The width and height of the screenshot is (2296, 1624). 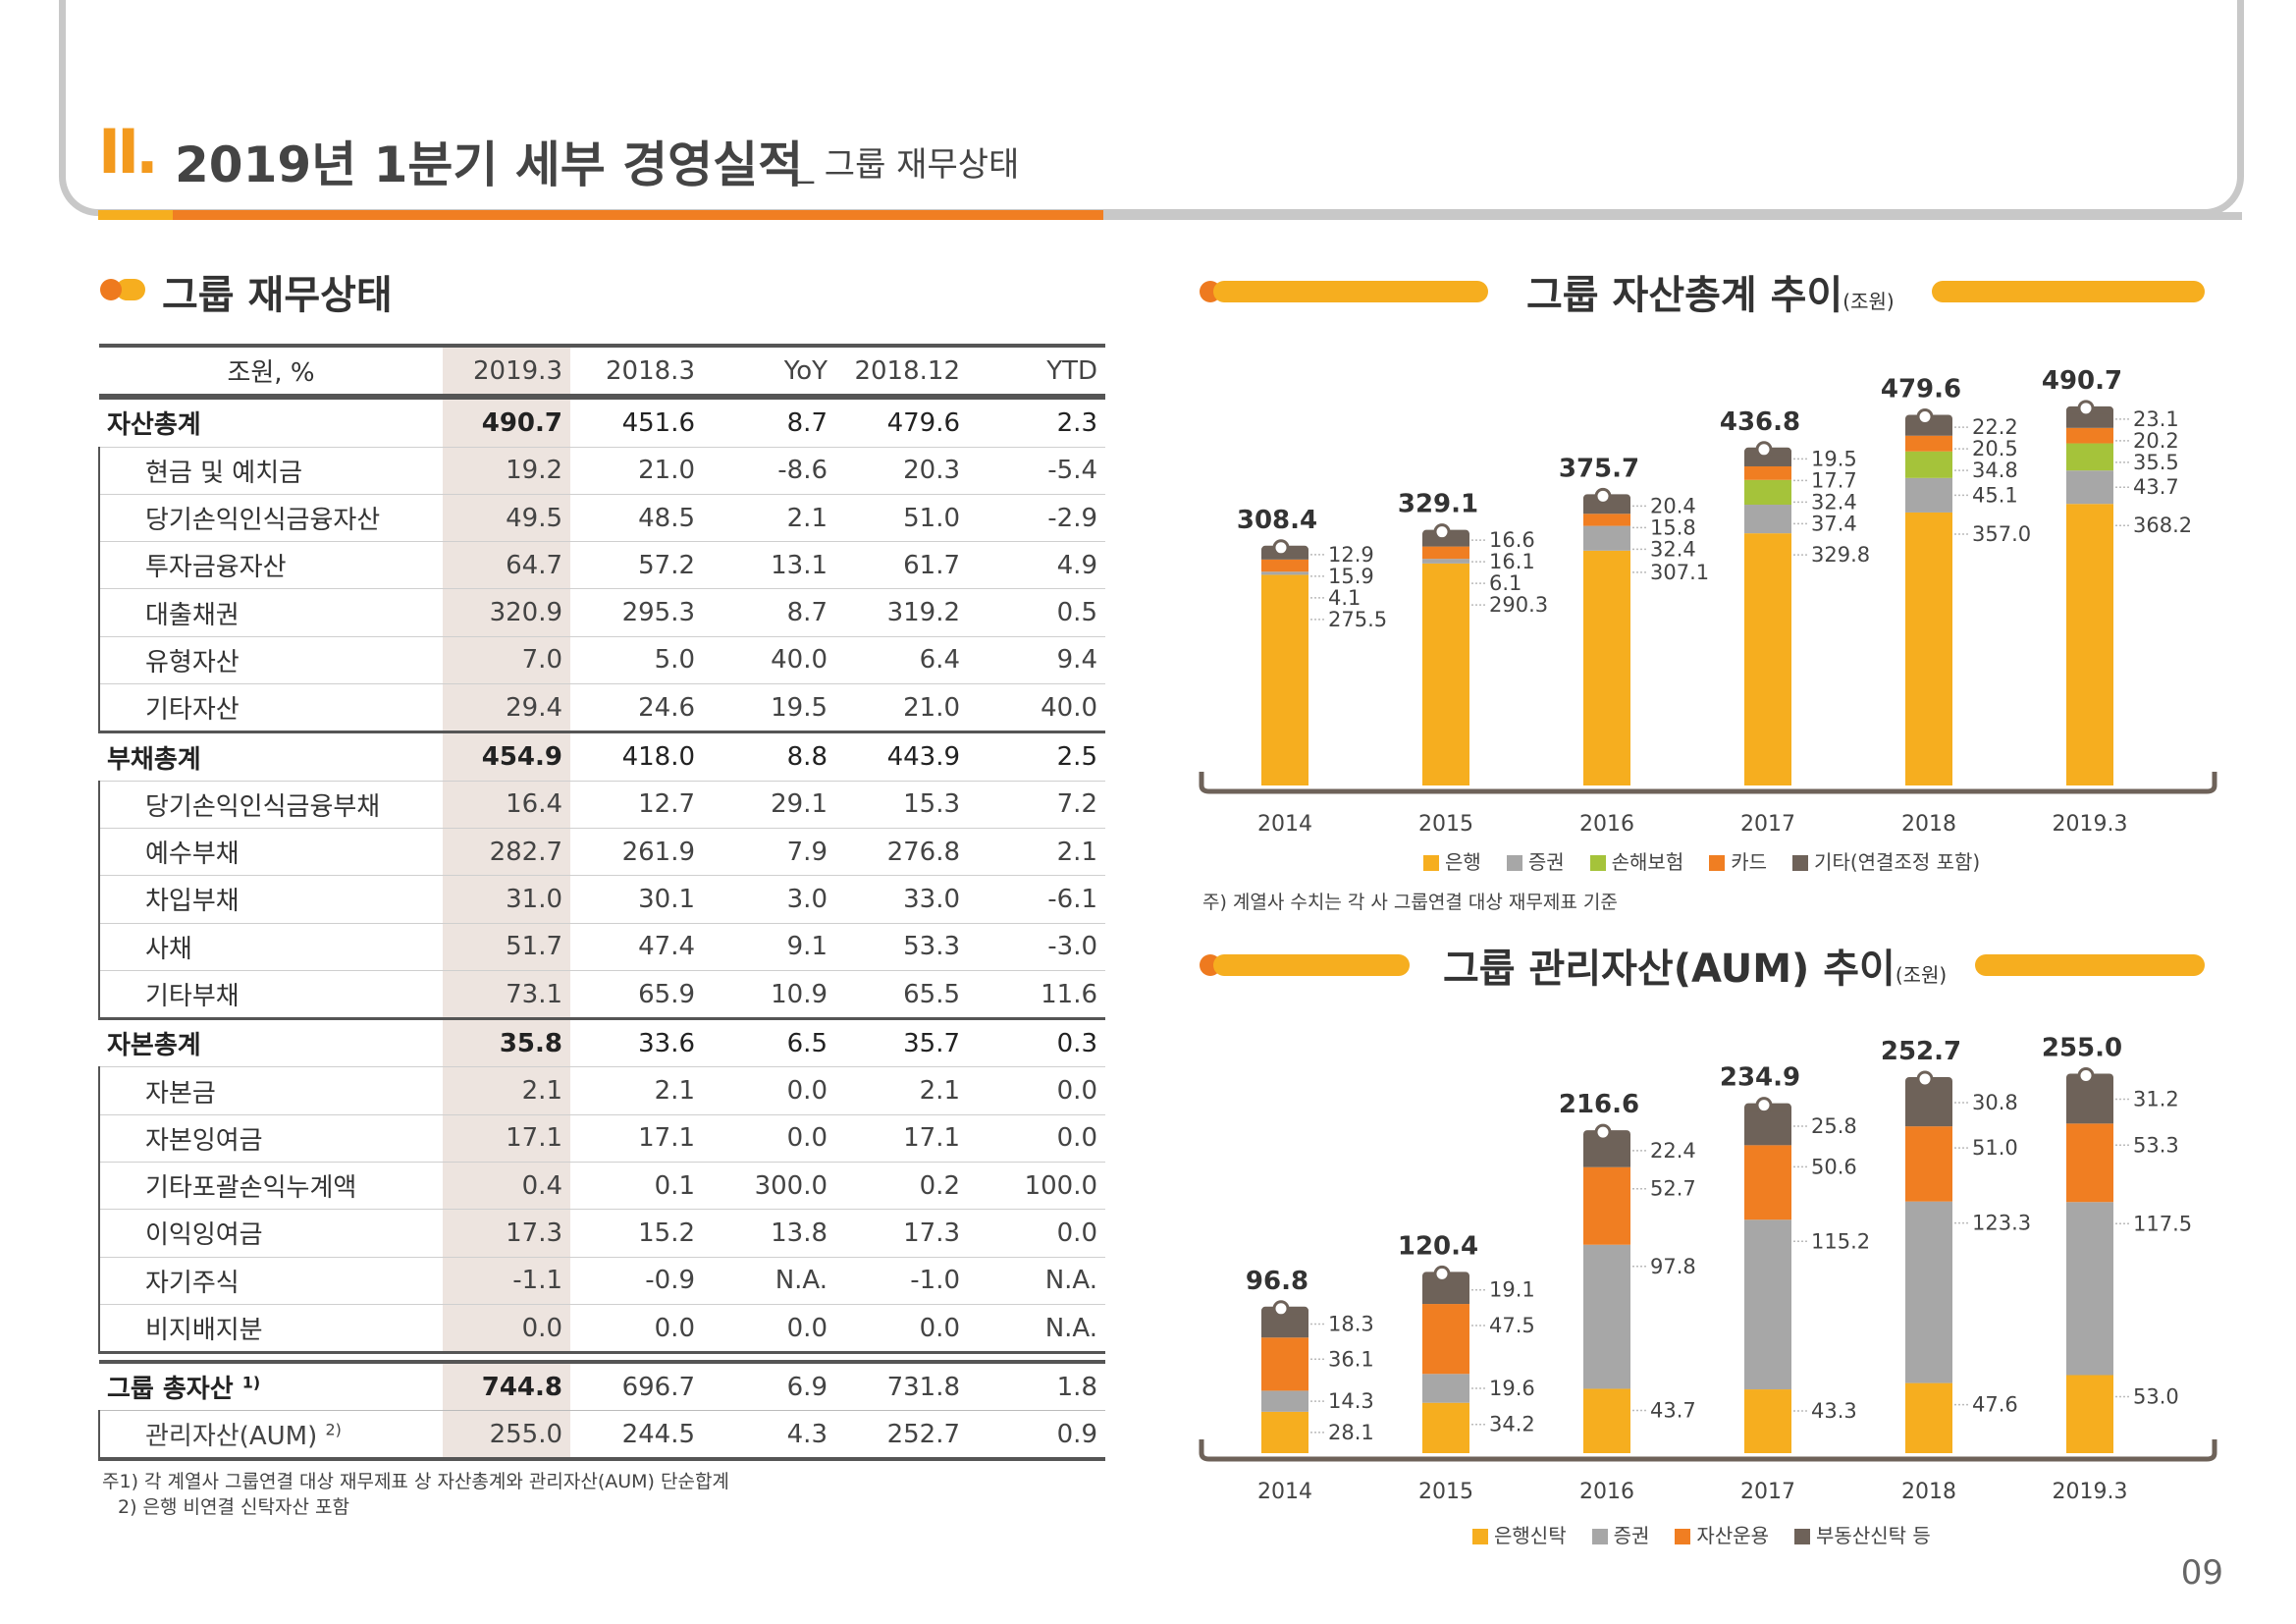 I want to click on chart-data-label: 53.3, so click(x=2156, y=1145).